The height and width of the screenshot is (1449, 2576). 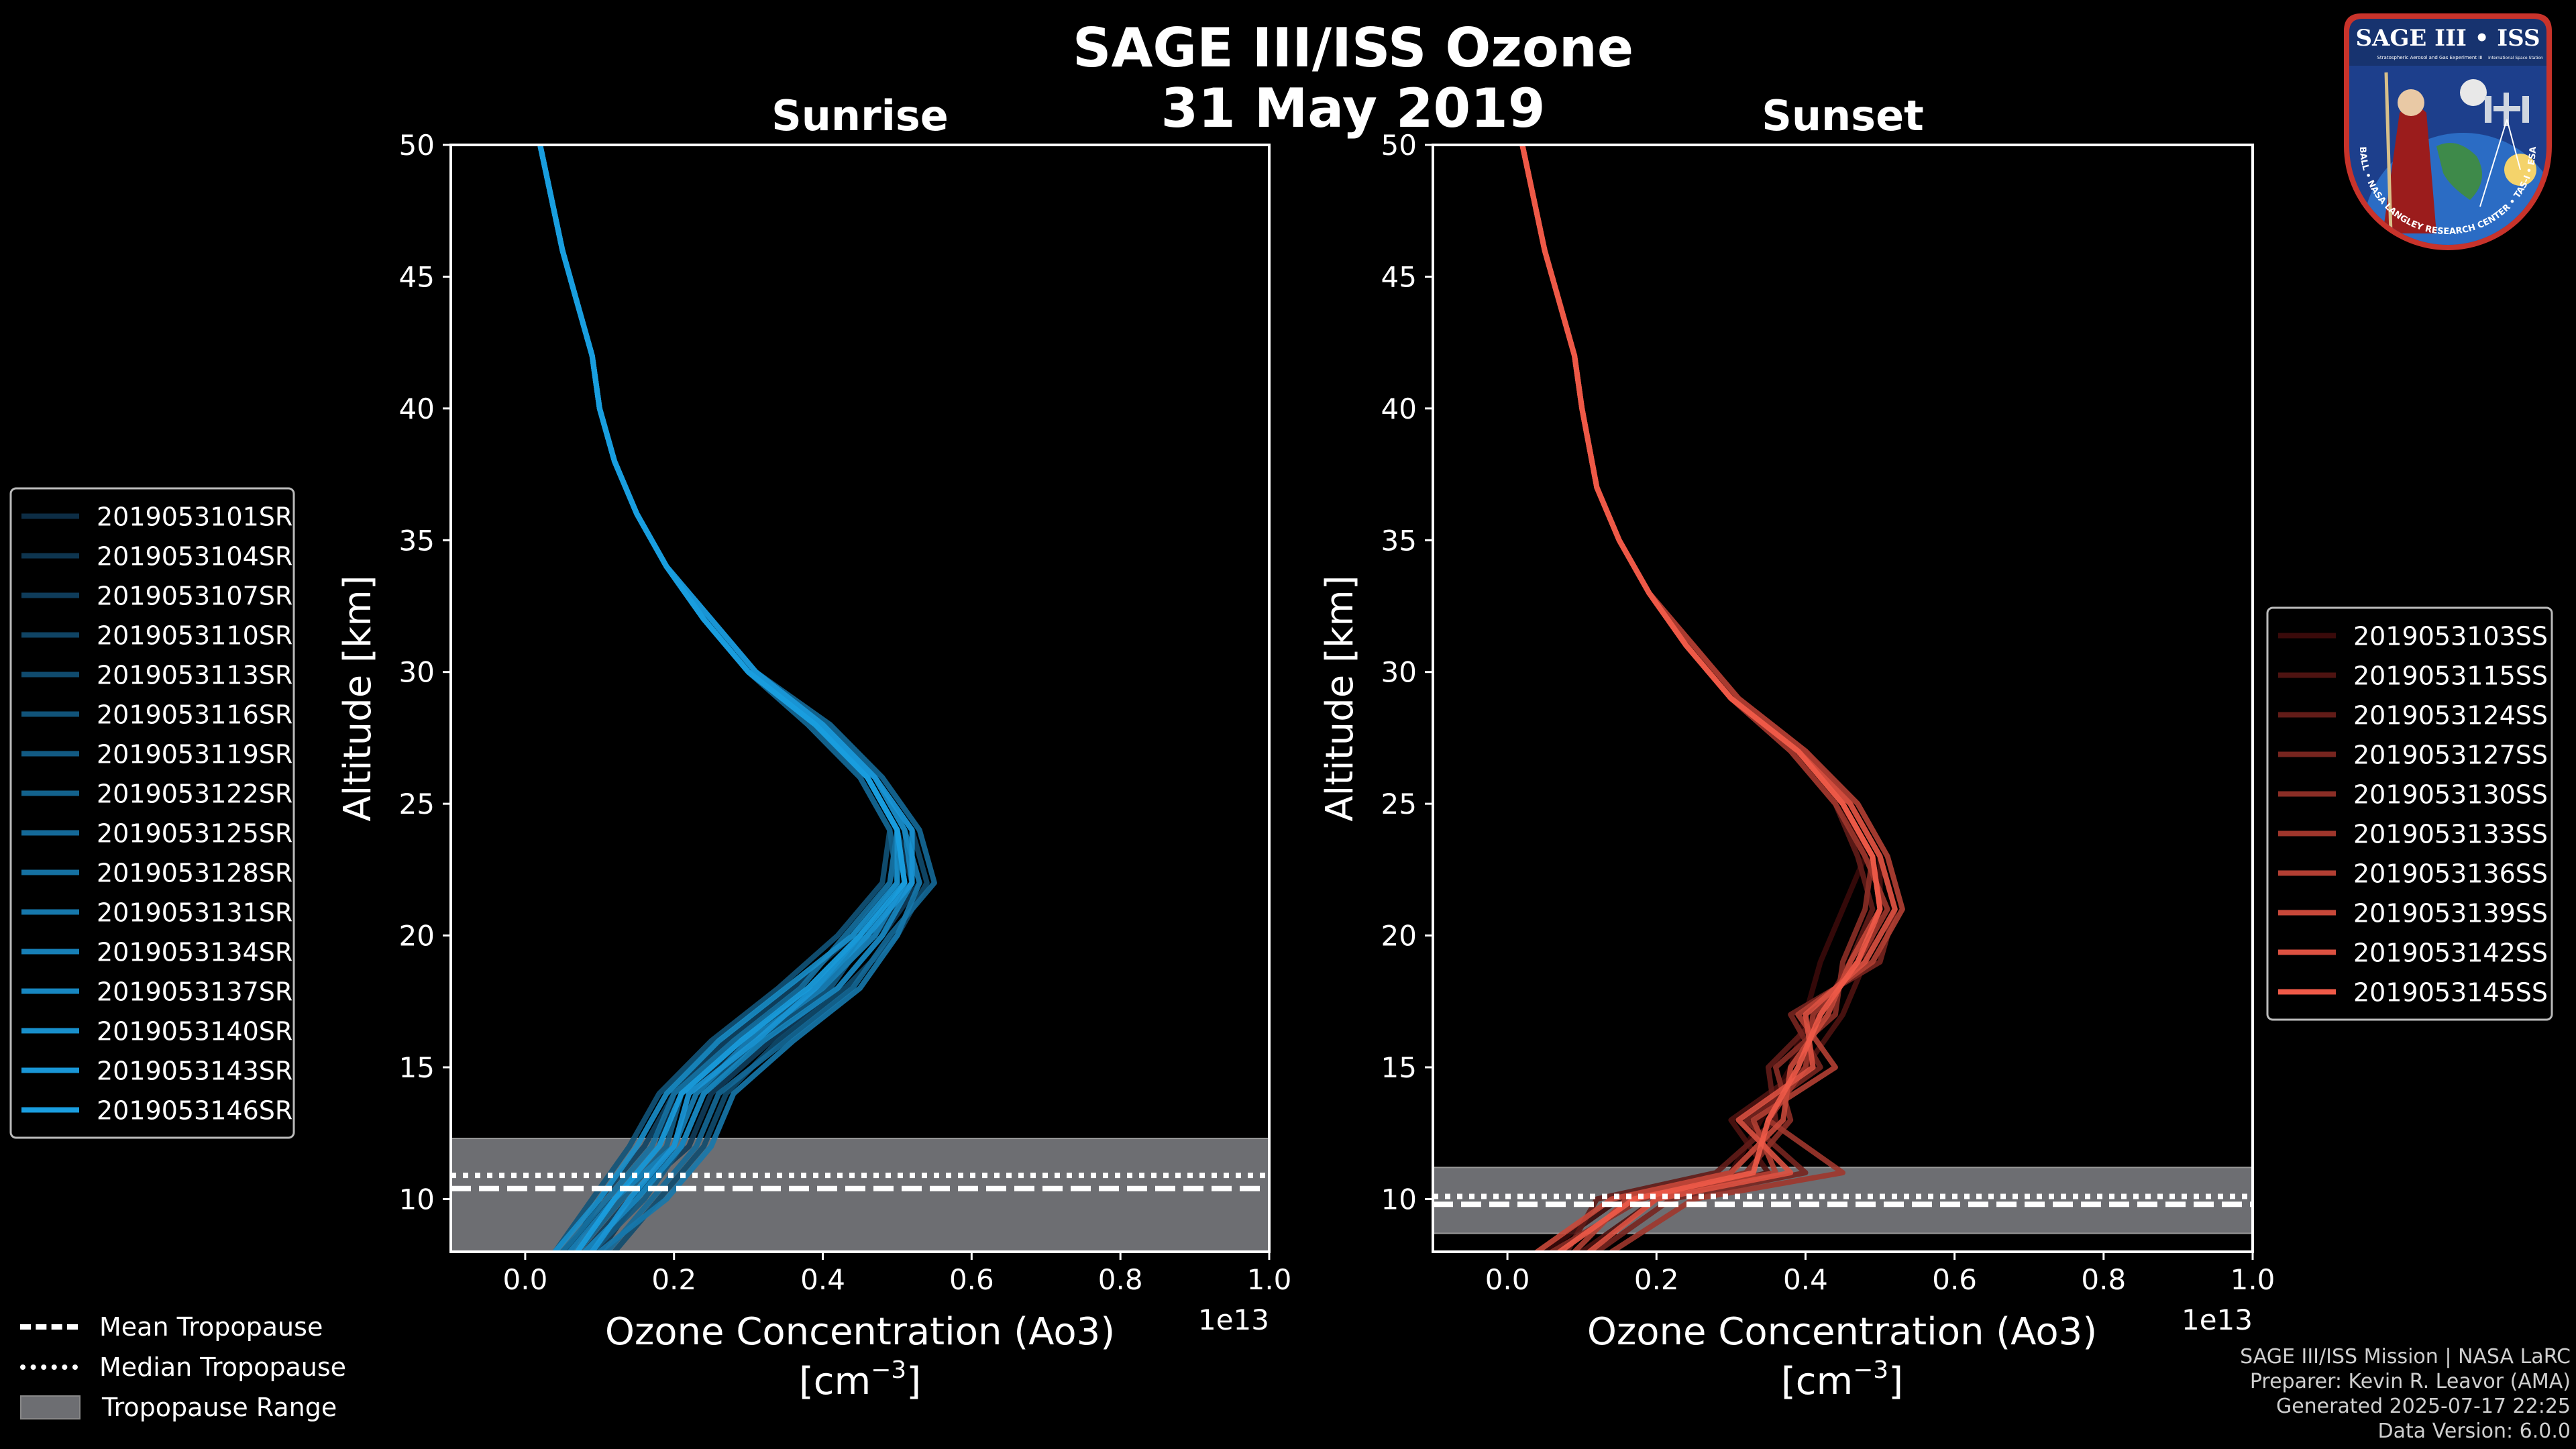 What do you see at coordinates (2405, 1356) in the screenshot?
I see `credit-mission: SAGE III/ISS Mission | NASA LaRC` at bounding box center [2405, 1356].